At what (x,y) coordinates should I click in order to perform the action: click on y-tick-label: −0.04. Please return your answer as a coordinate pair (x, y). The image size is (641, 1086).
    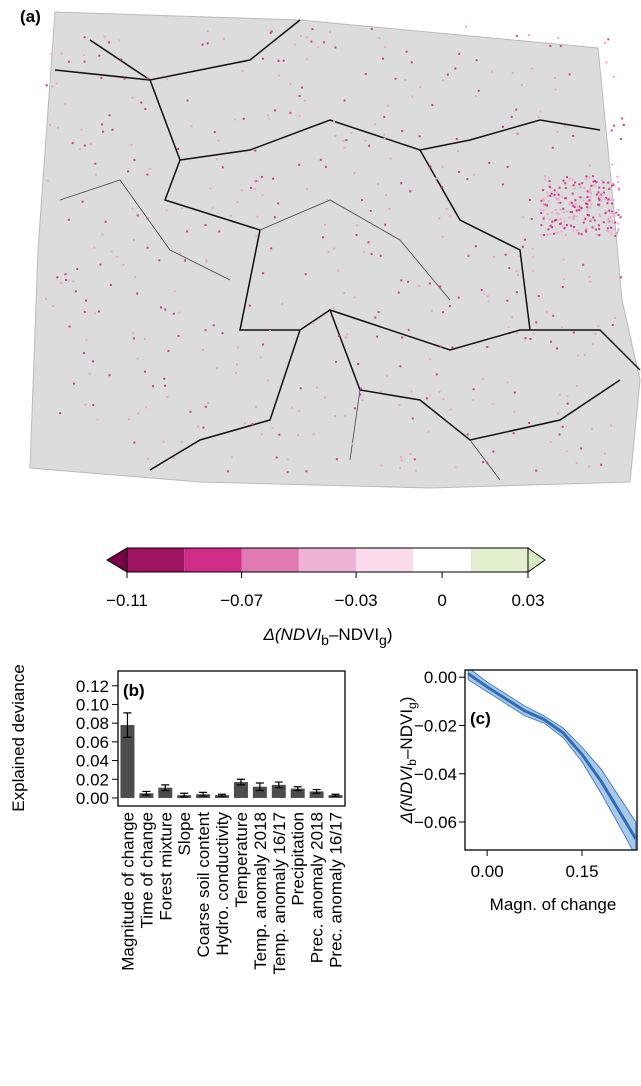
    Looking at the image, I should click on (435, 774).